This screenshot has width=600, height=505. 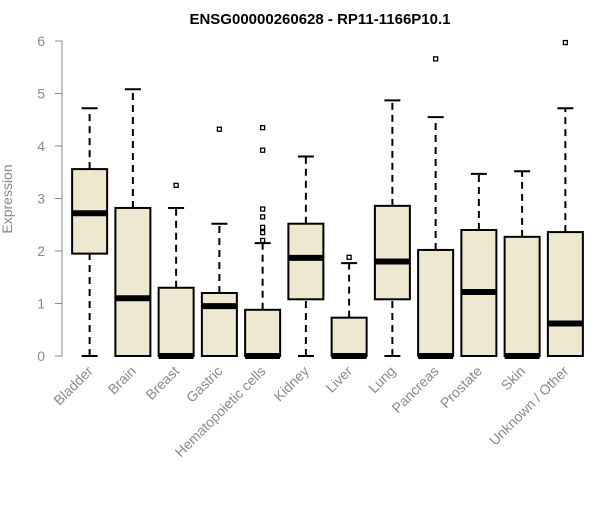 What do you see at coordinates (90, 232) in the screenshot?
I see `box-bladder` at bounding box center [90, 232].